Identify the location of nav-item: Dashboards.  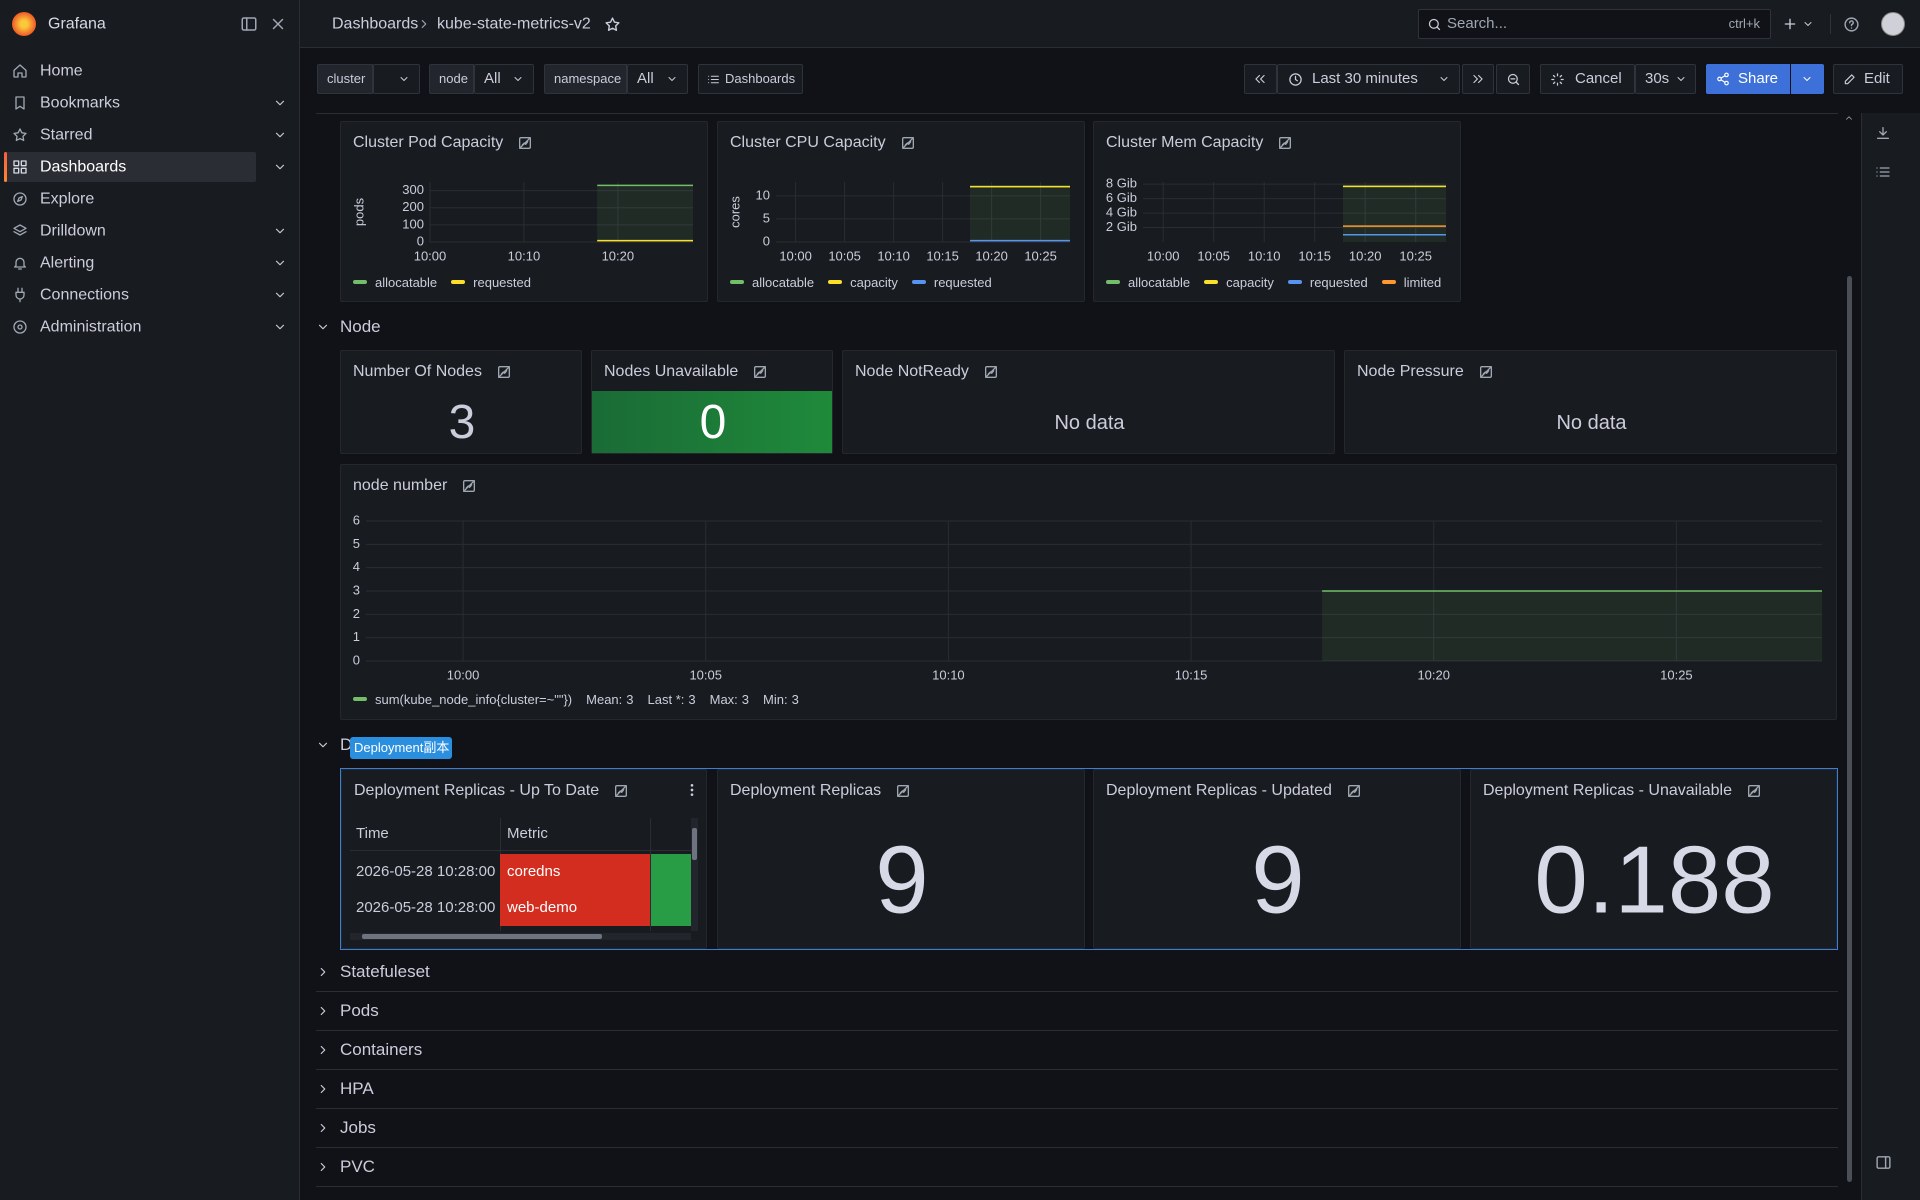
(83, 167).